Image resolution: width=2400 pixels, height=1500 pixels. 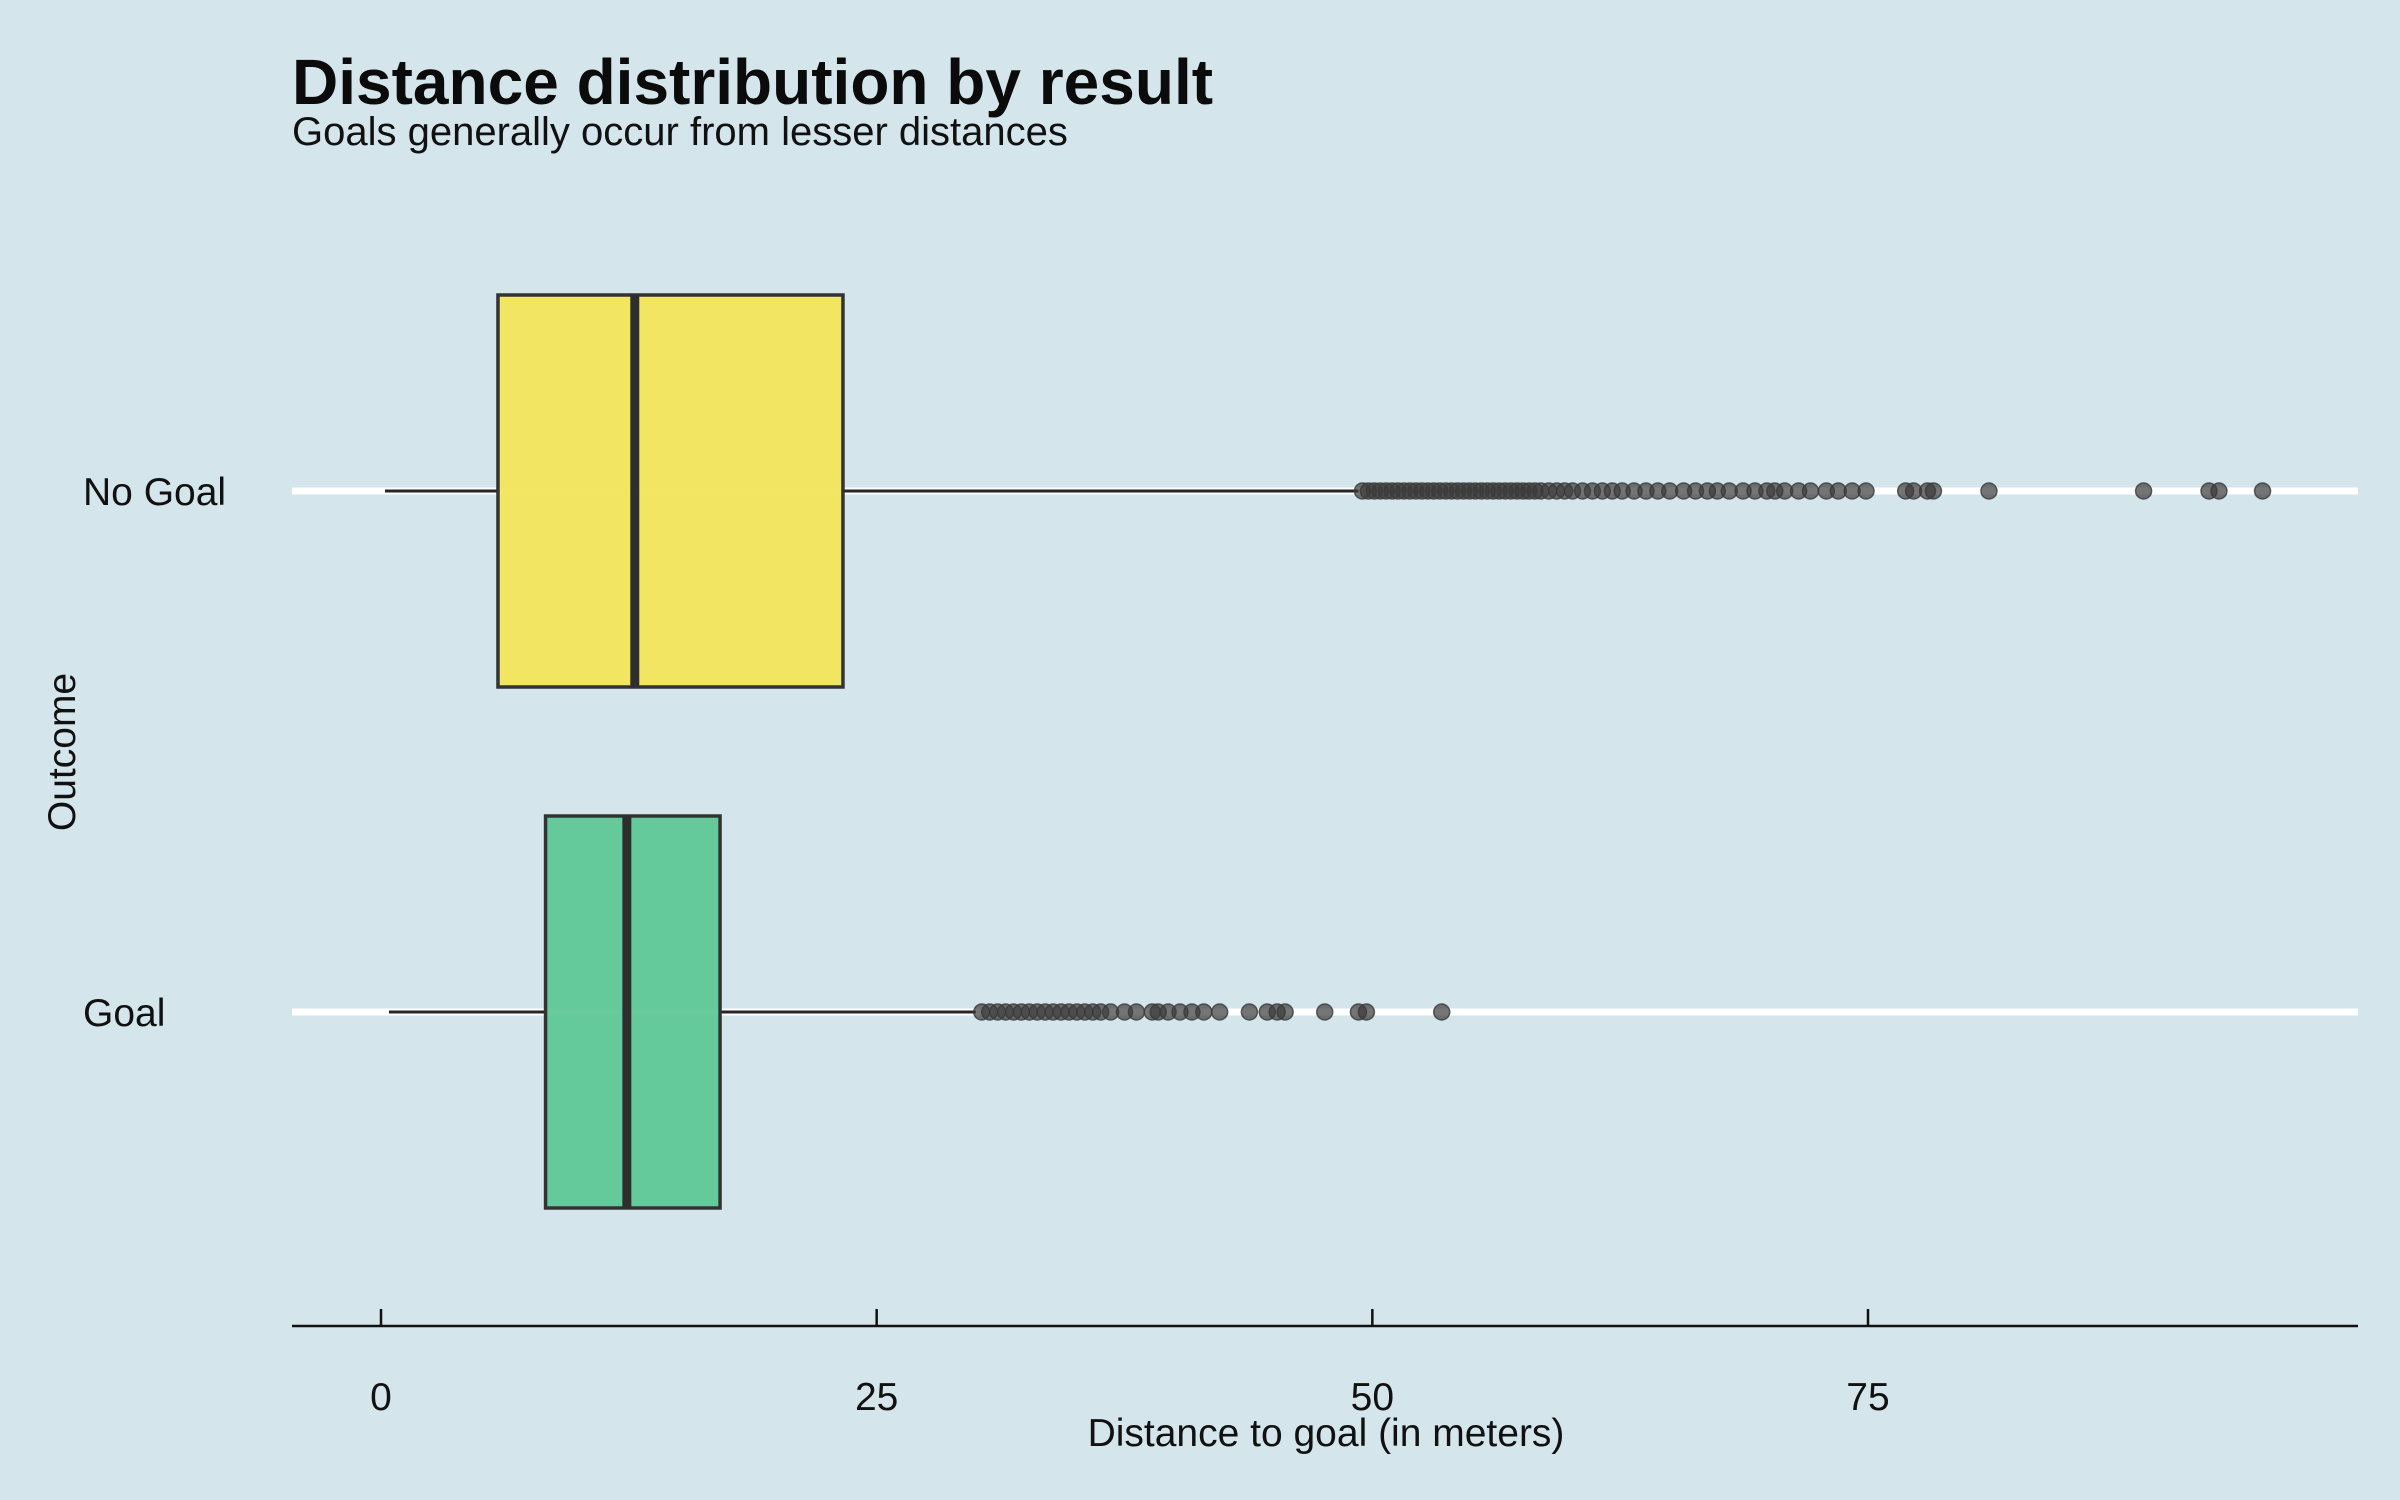 What do you see at coordinates (124, 1013) in the screenshot?
I see `category-label-goal: Goal` at bounding box center [124, 1013].